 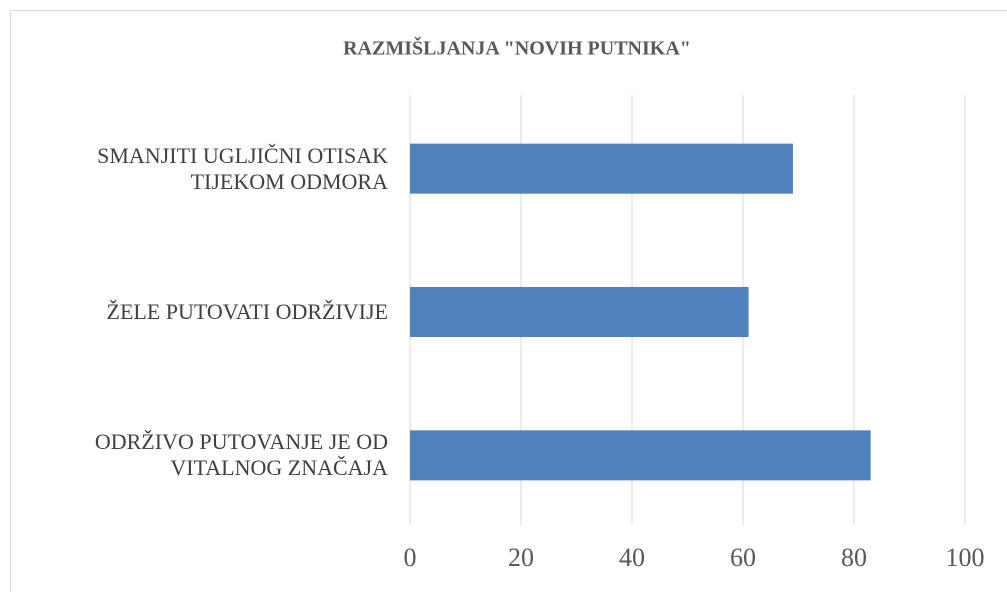 What do you see at coordinates (965, 557) in the screenshot?
I see `x-tick-label: 100` at bounding box center [965, 557].